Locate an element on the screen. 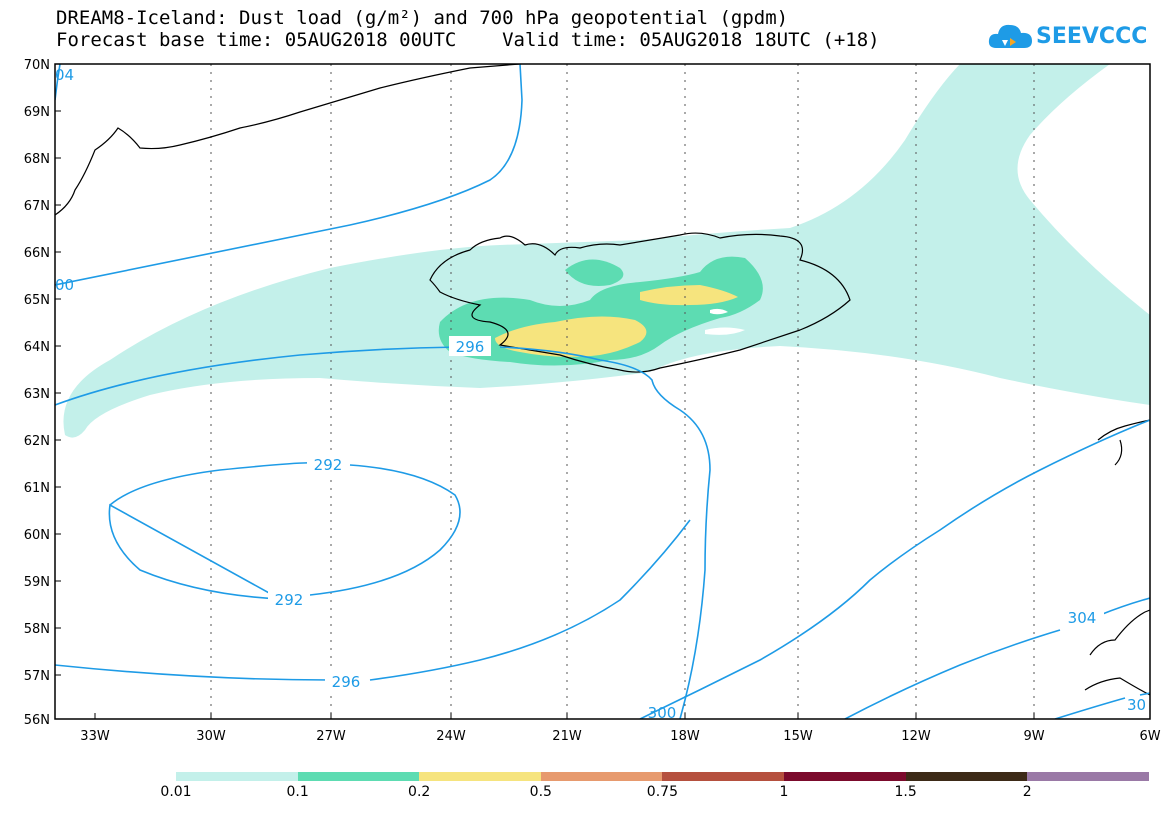 Image resolution: width=1175 pixels, height=815 pixels. lon-label: 6W is located at coordinates (1149, 736).